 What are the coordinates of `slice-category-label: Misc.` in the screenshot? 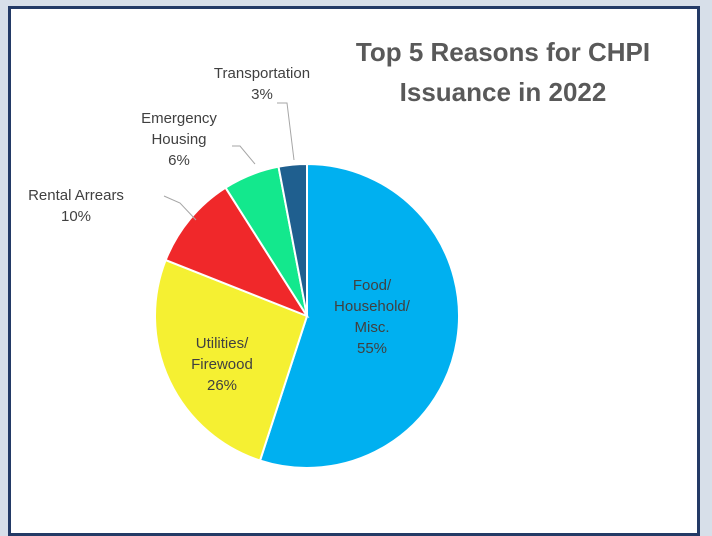 It's located at (372, 327).